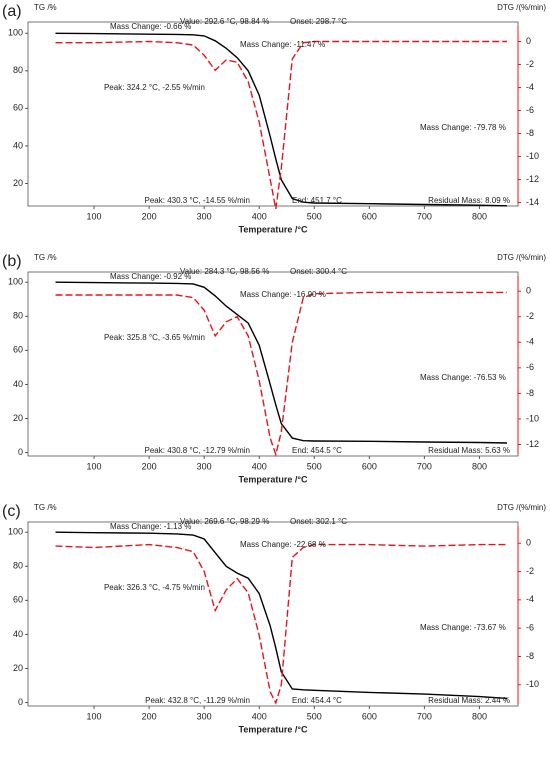  Describe the element at coordinates (11, 511) in the screenshot. I see `panel-label: (c)` at that location.